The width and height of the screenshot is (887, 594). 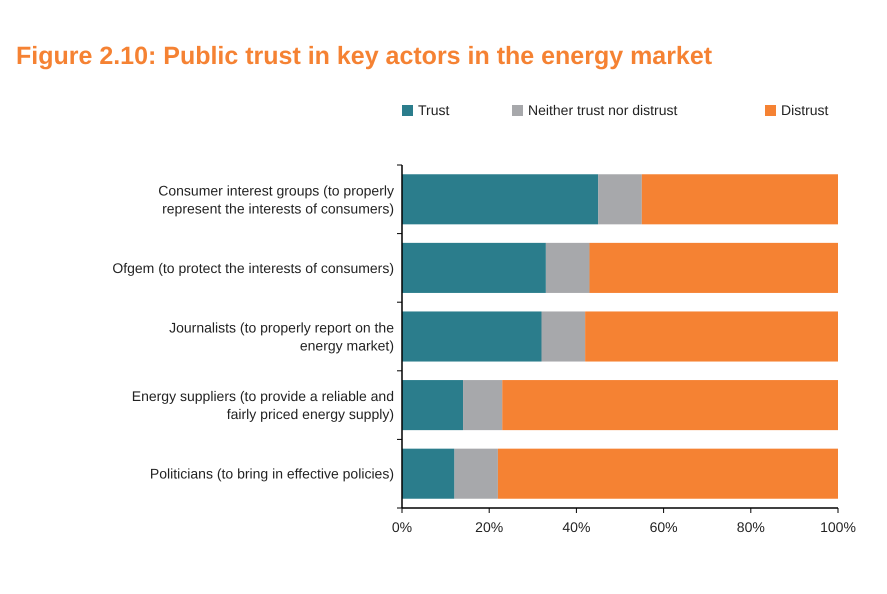 What do you see at coordinates (263, 405) in the screenshot?
I see `y-tick-label: Energy suppliers (to provide a reliable and fairly priced energy supply)` at bounding box center [263, 405].